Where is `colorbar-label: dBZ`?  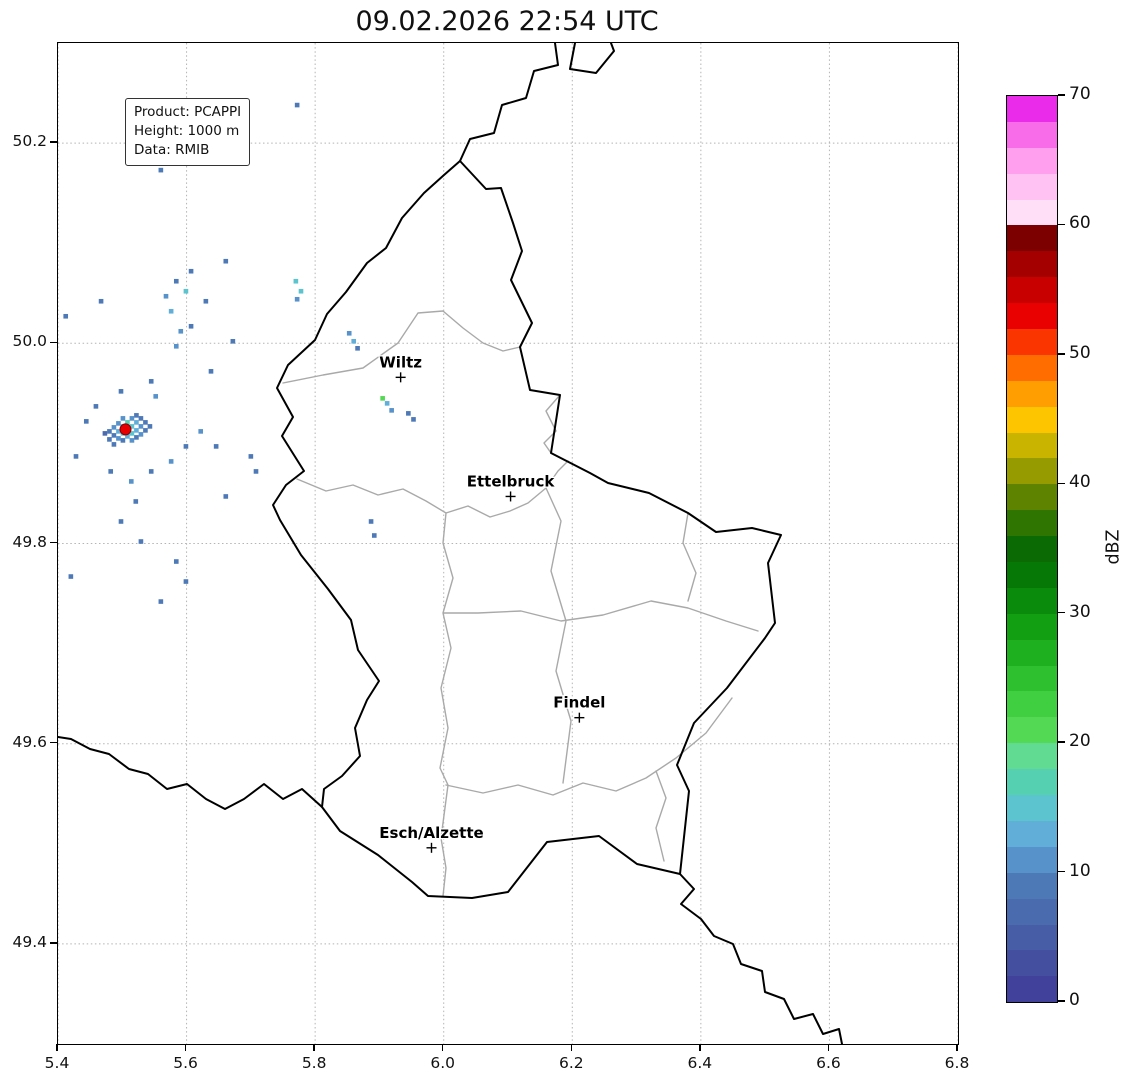
colorbar-label: dBZ is located at coordinates (1113, 547).